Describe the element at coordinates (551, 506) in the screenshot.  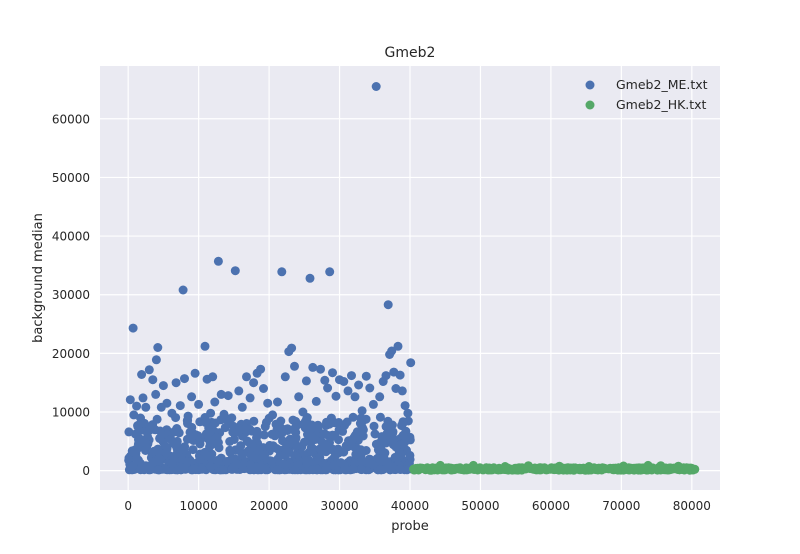
I see `x-tick-label: 60000` at that location.